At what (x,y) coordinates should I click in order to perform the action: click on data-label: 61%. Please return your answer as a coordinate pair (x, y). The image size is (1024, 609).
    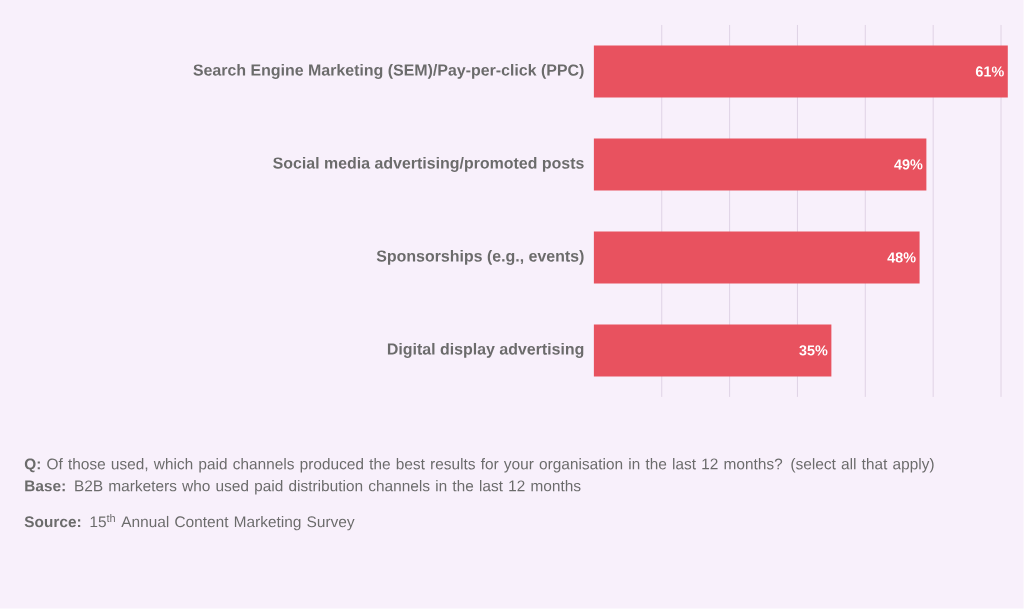
    Looking at the image, I should click on (989, 71).